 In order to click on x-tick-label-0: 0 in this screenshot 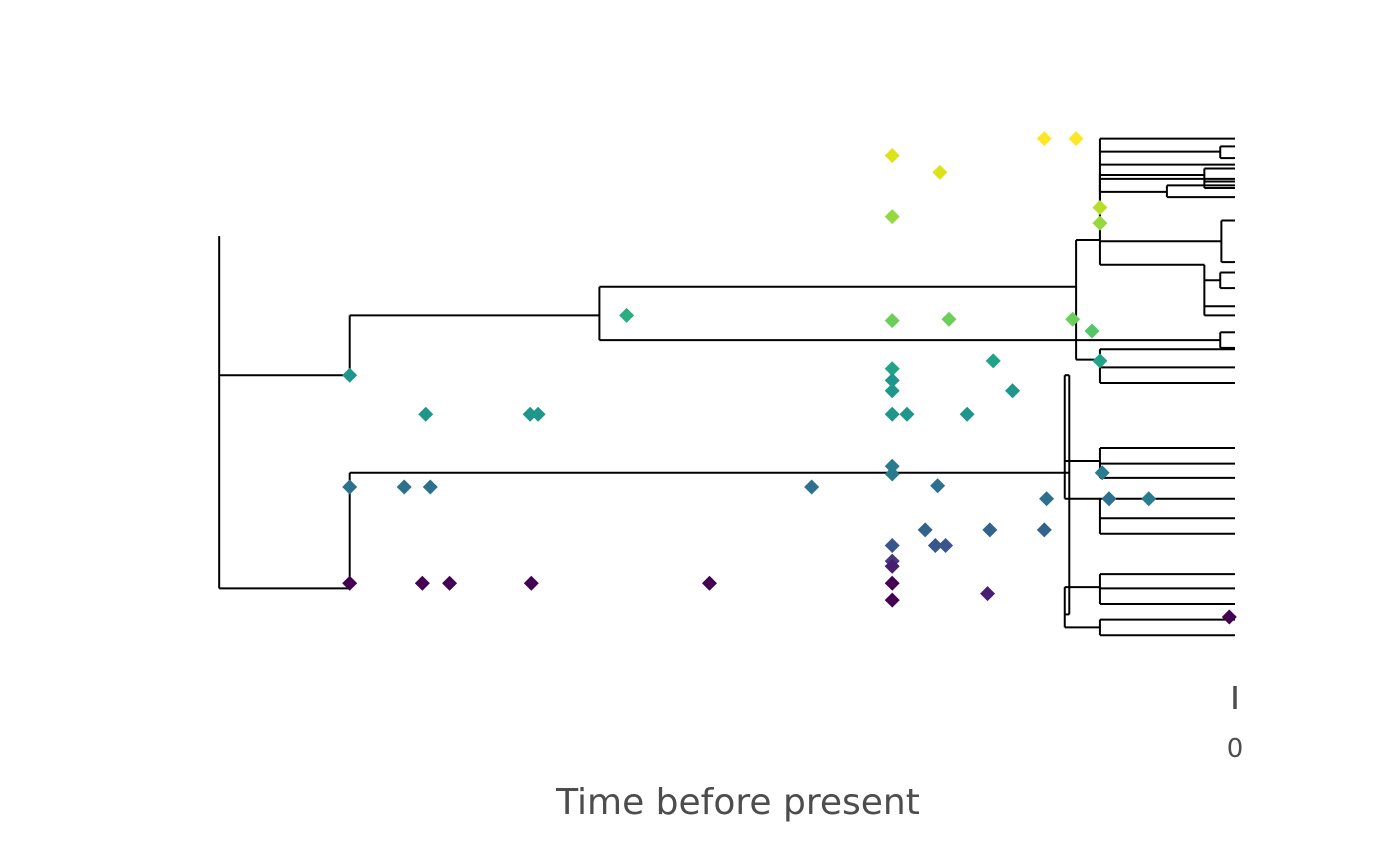, I will do `click(1235, 749)`.